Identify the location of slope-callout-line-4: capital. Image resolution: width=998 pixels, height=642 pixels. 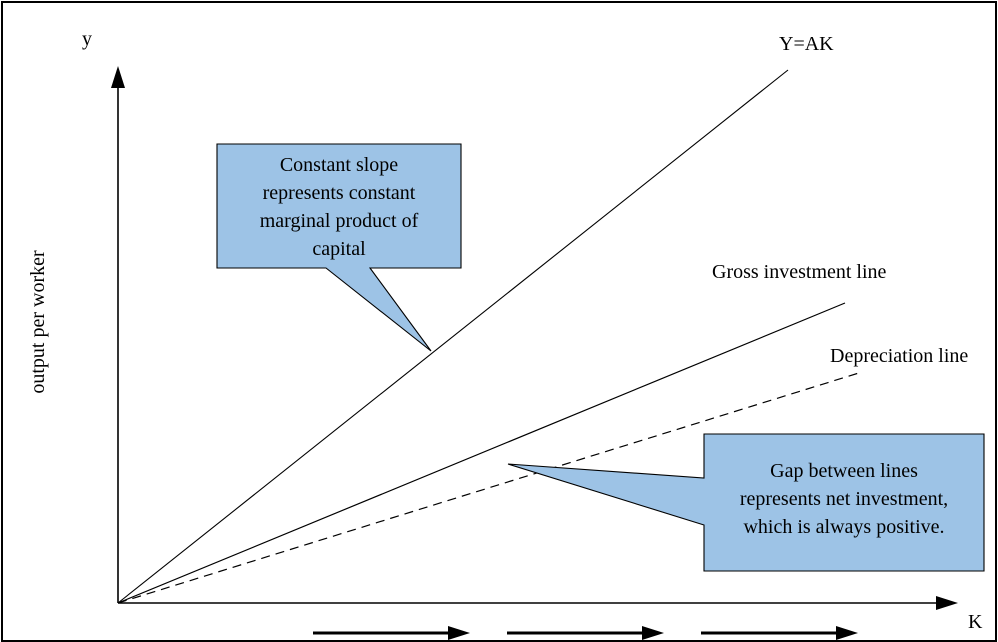
(339, 249).